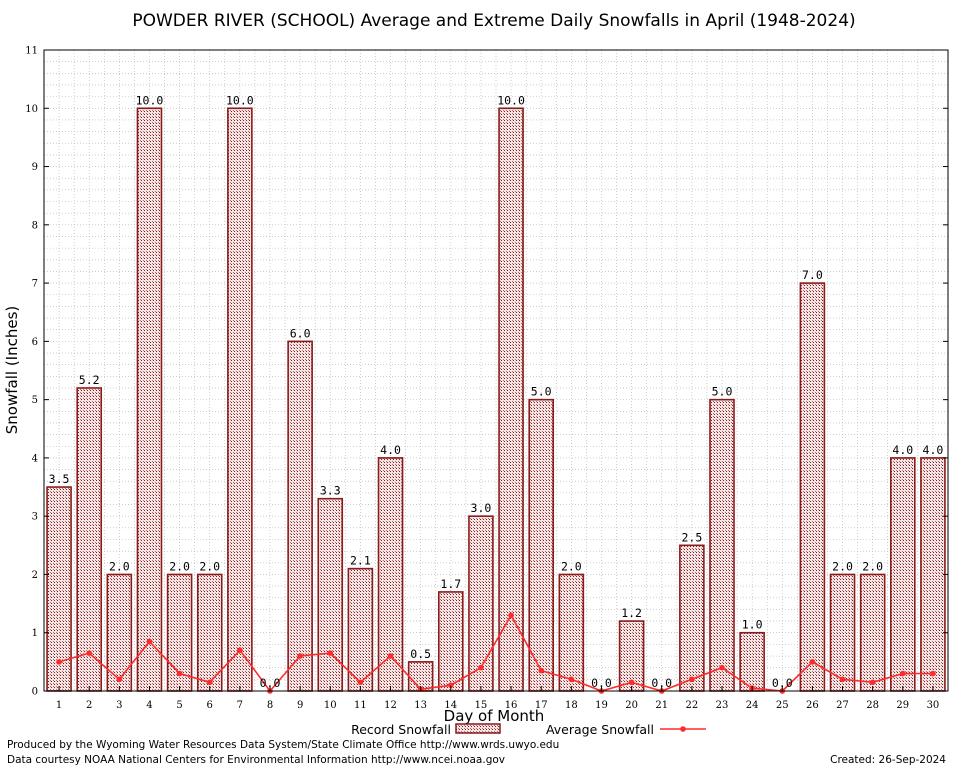 This screenshot has height=768, width=954. Describe the element at coordinates (600, 729) in the screenshot. I see `legend-average-label: Average Snowfall` at that location.